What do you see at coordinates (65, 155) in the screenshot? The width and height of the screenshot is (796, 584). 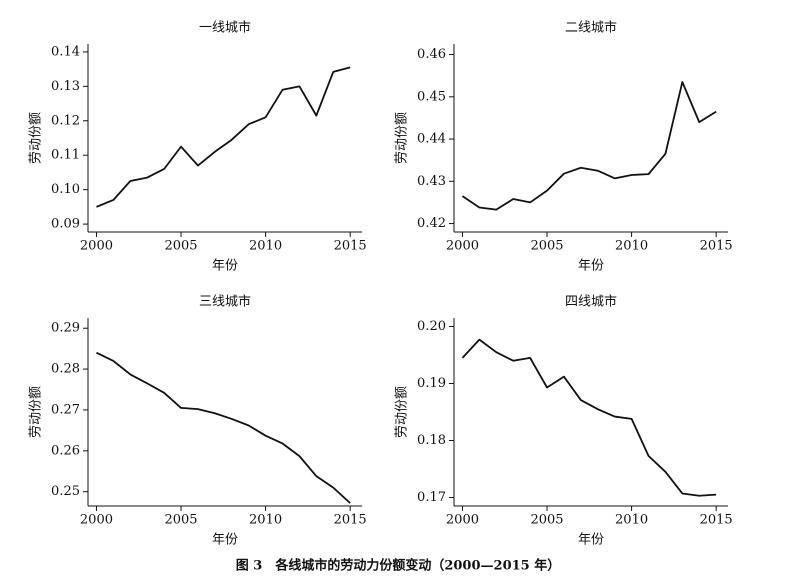 I see `y-tick-label: 0.11` at bounding box center [65, 155].